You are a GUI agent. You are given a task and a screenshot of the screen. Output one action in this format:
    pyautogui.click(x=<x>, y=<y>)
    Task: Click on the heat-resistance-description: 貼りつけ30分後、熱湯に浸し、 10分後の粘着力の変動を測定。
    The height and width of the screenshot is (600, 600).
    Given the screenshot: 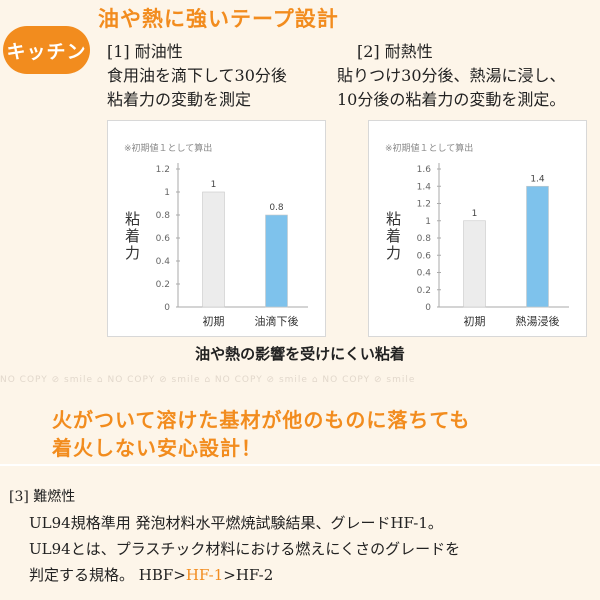 What is the action you would take?
    pyautogui.click(x=451, y=88)
    